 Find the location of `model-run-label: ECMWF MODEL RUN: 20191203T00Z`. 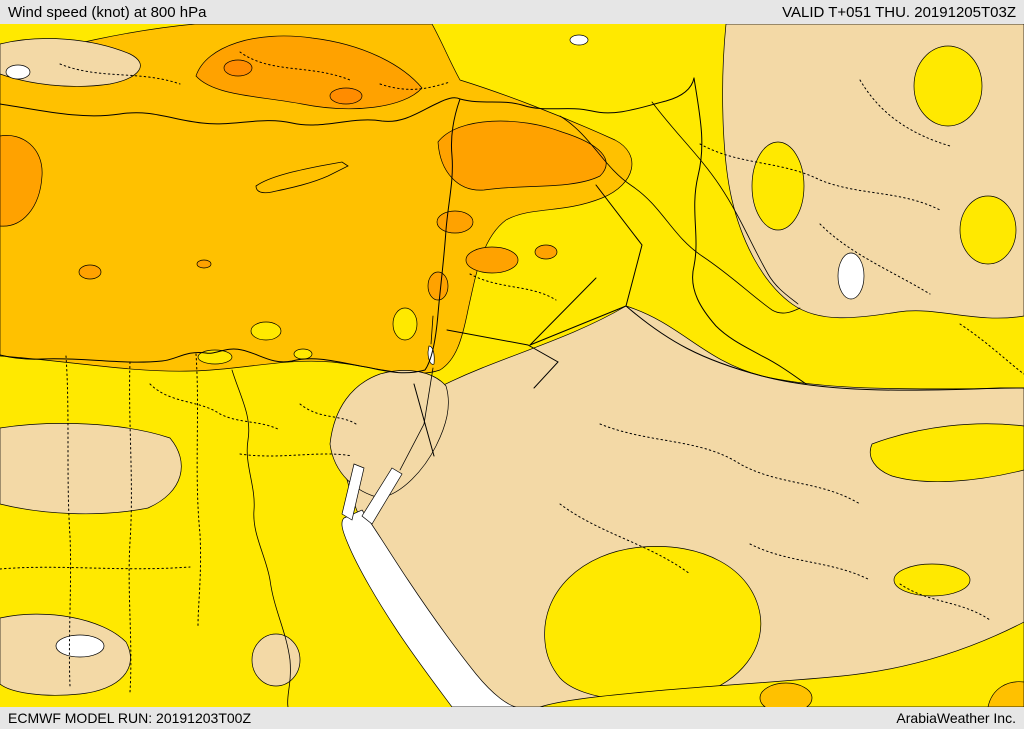

model-run-label: ECMWF MODEL RUN: 20191203T00Z is located at coordinates (129, 718).